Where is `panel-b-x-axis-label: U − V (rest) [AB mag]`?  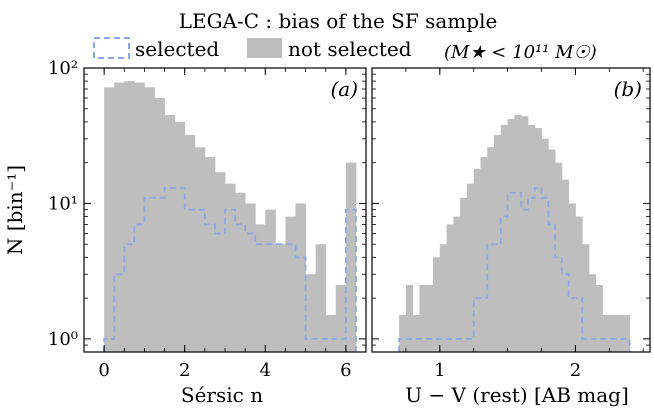 panel-b-x-axis-label: U − V (rest) [AB mag] is located at coordinates (517, 395).